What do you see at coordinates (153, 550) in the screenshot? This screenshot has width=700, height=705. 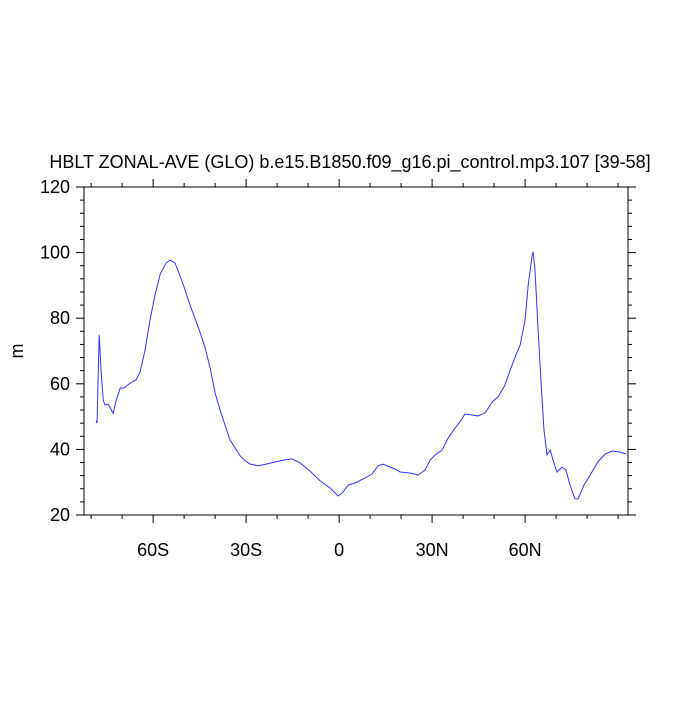 I see `x-tick-label: 60S` at bounding box center [153, 550].